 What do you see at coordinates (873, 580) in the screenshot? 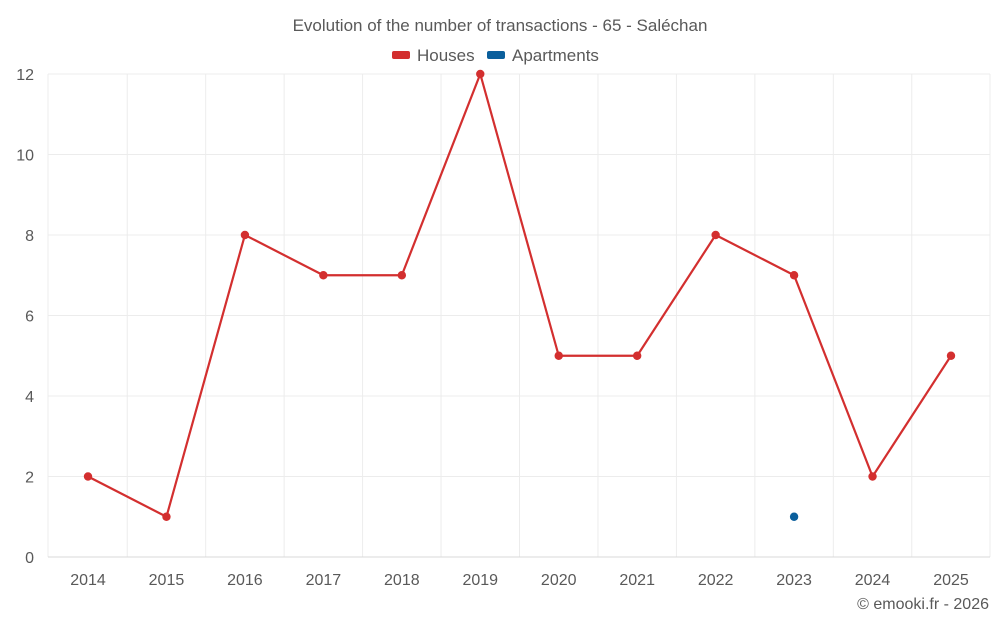
I see `x-tick-label-2024: 2024` at bounding box center [873, 580].